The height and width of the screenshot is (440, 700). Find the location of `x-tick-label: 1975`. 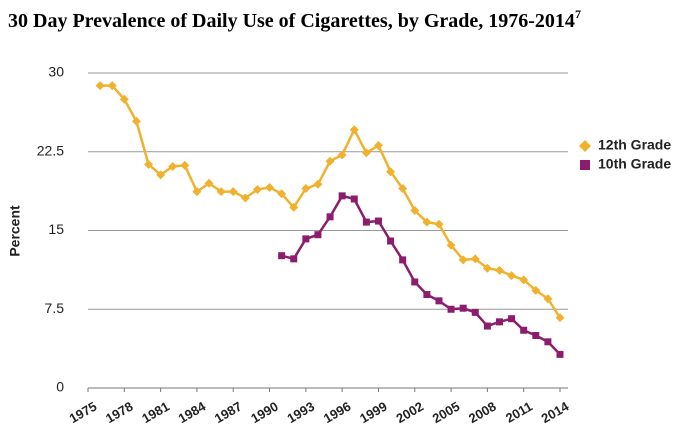

x-tick-label: 1975 is located at coordinates (83, 412).